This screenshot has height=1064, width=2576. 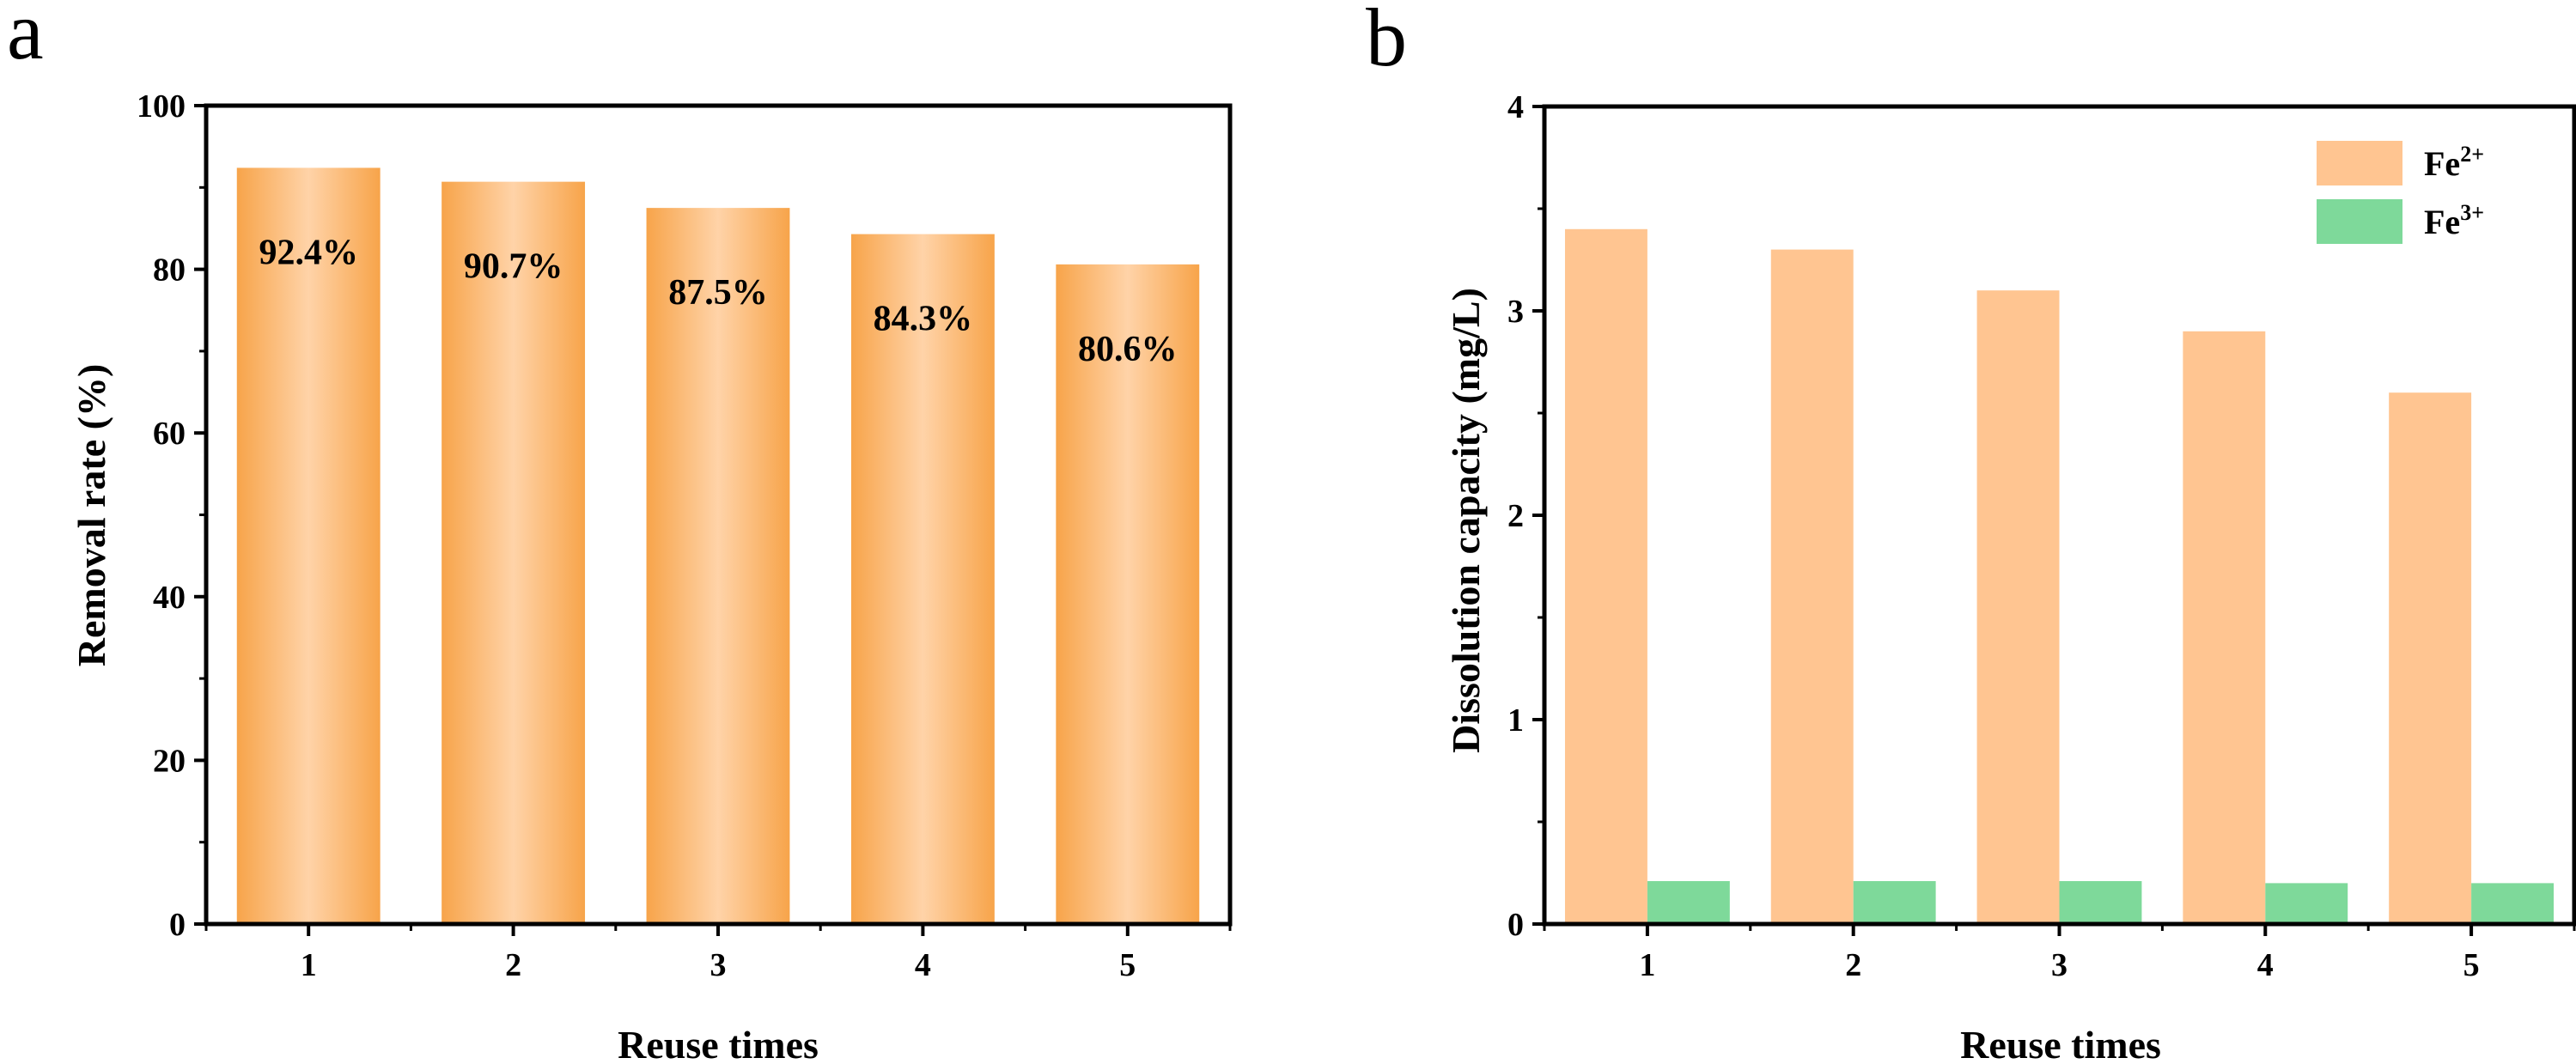 What do you see at coordinates (2359, 221) in the screenshot?
I see `legend-swatch-fe3` at bounding box center [2359, 221].